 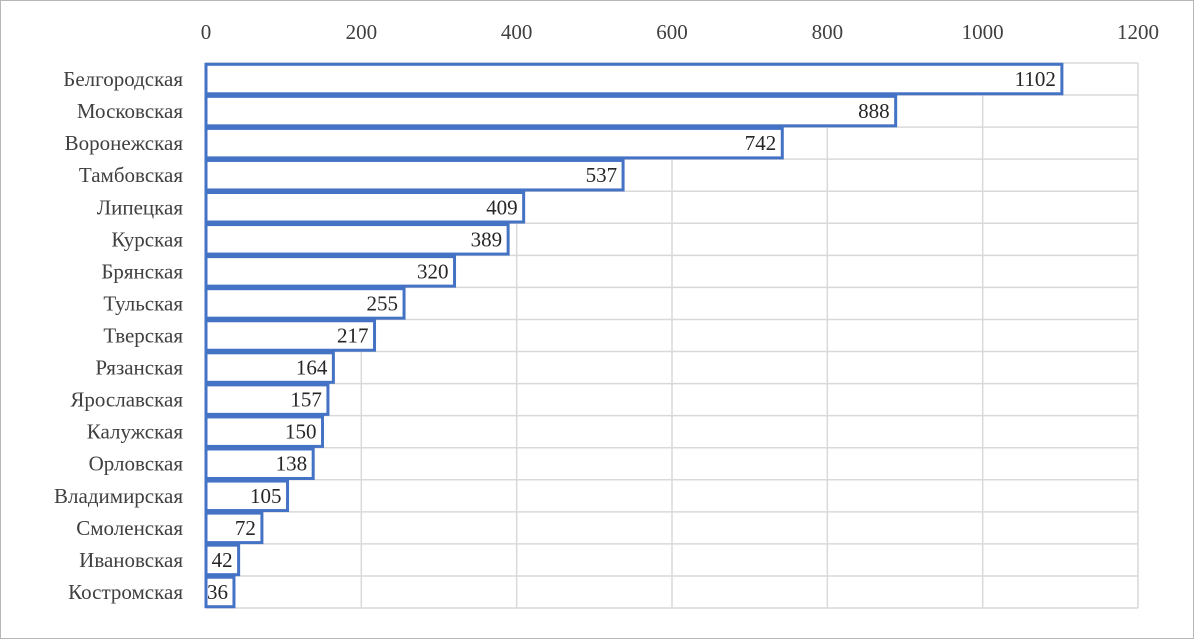 What do you see at coordinates (126, 400) in the screenshot?
I see `category-label: Ярославская` at bounding box center [126, 400].